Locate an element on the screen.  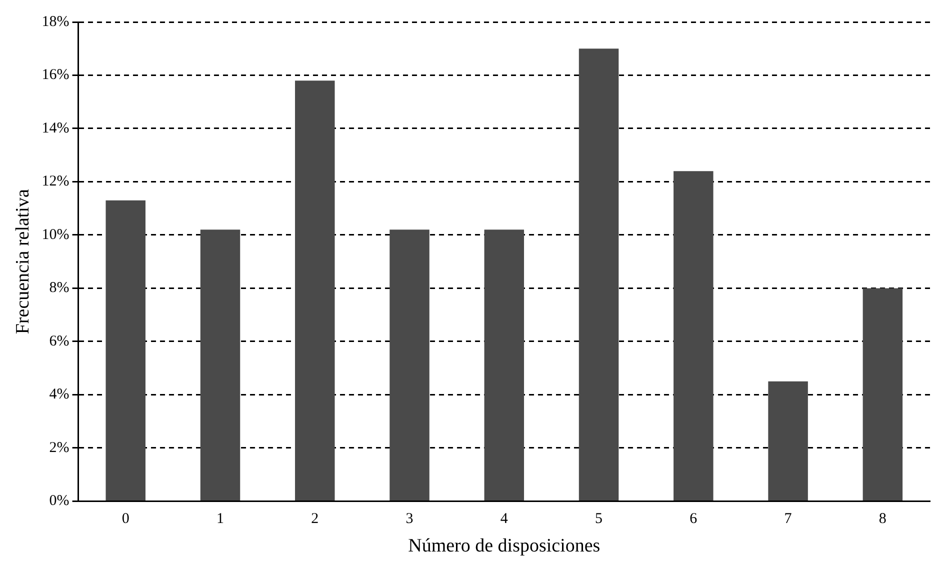
x-tick-label: 2 is located at coordinates (315, 519).